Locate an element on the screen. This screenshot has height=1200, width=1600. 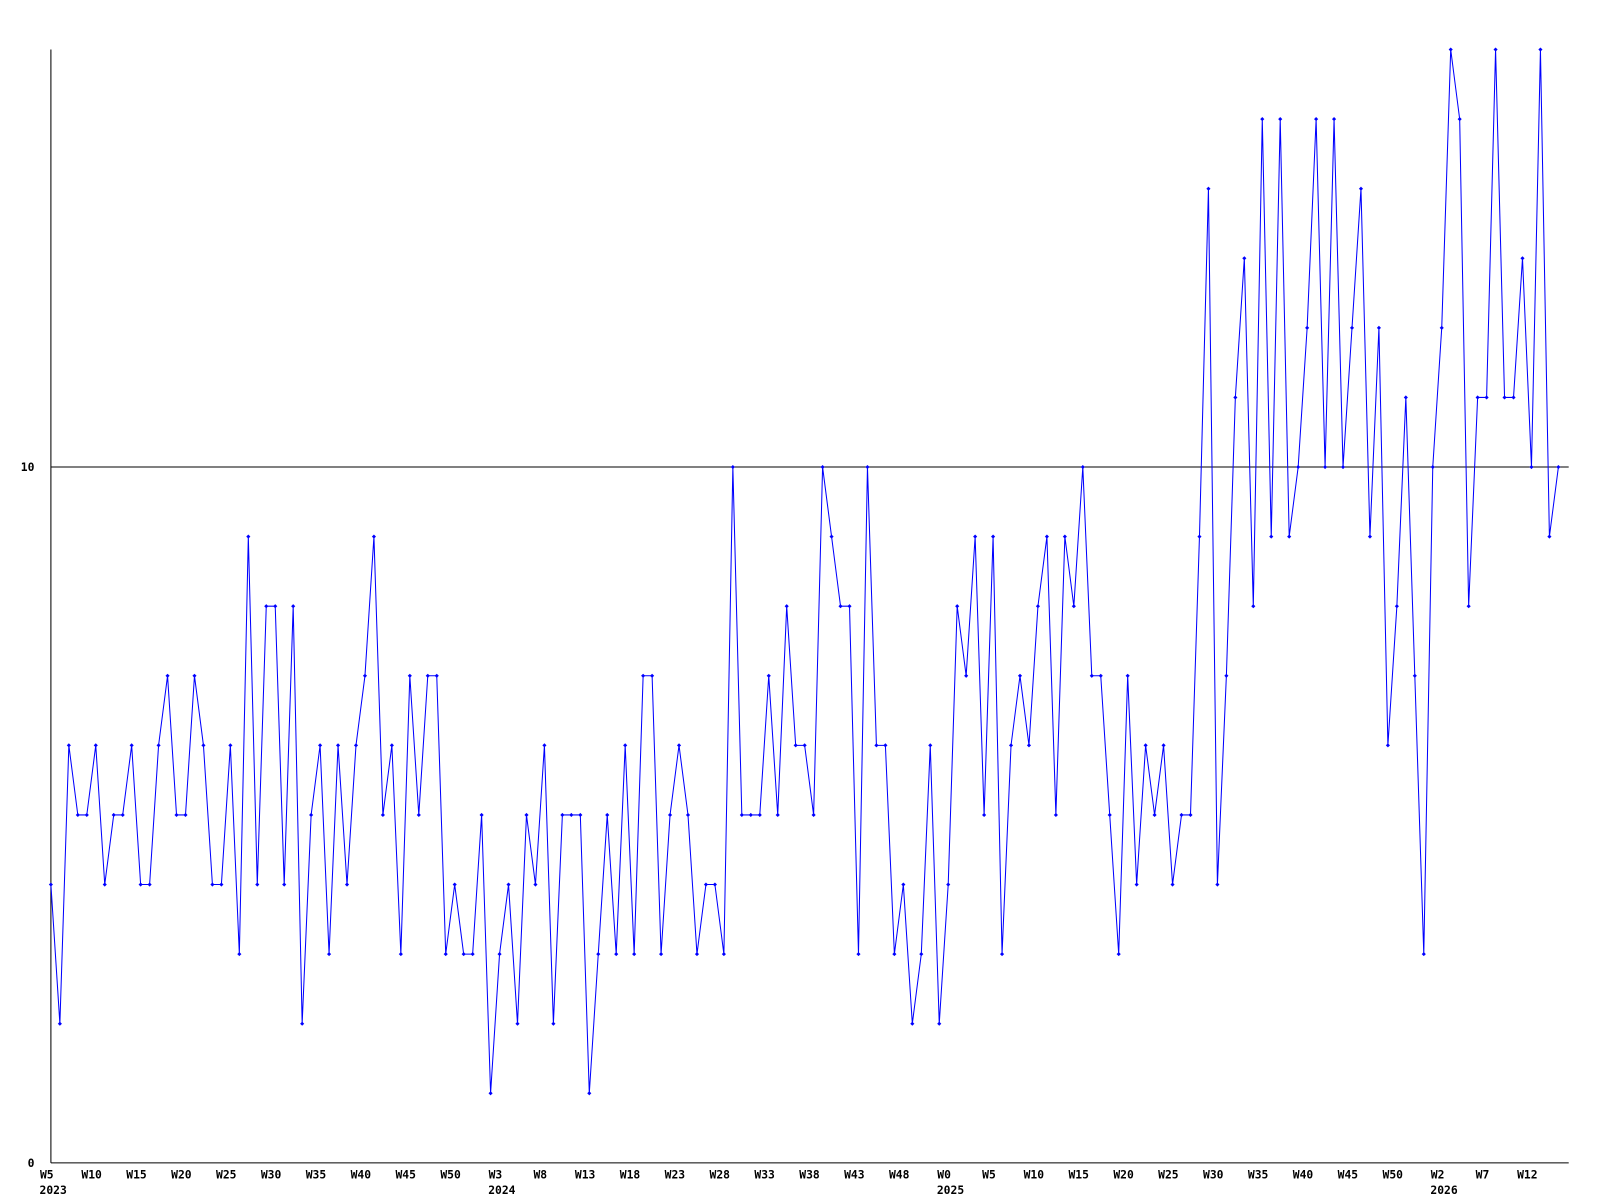
x-tick-label: W2 is located at coordinates (1438, 1174).